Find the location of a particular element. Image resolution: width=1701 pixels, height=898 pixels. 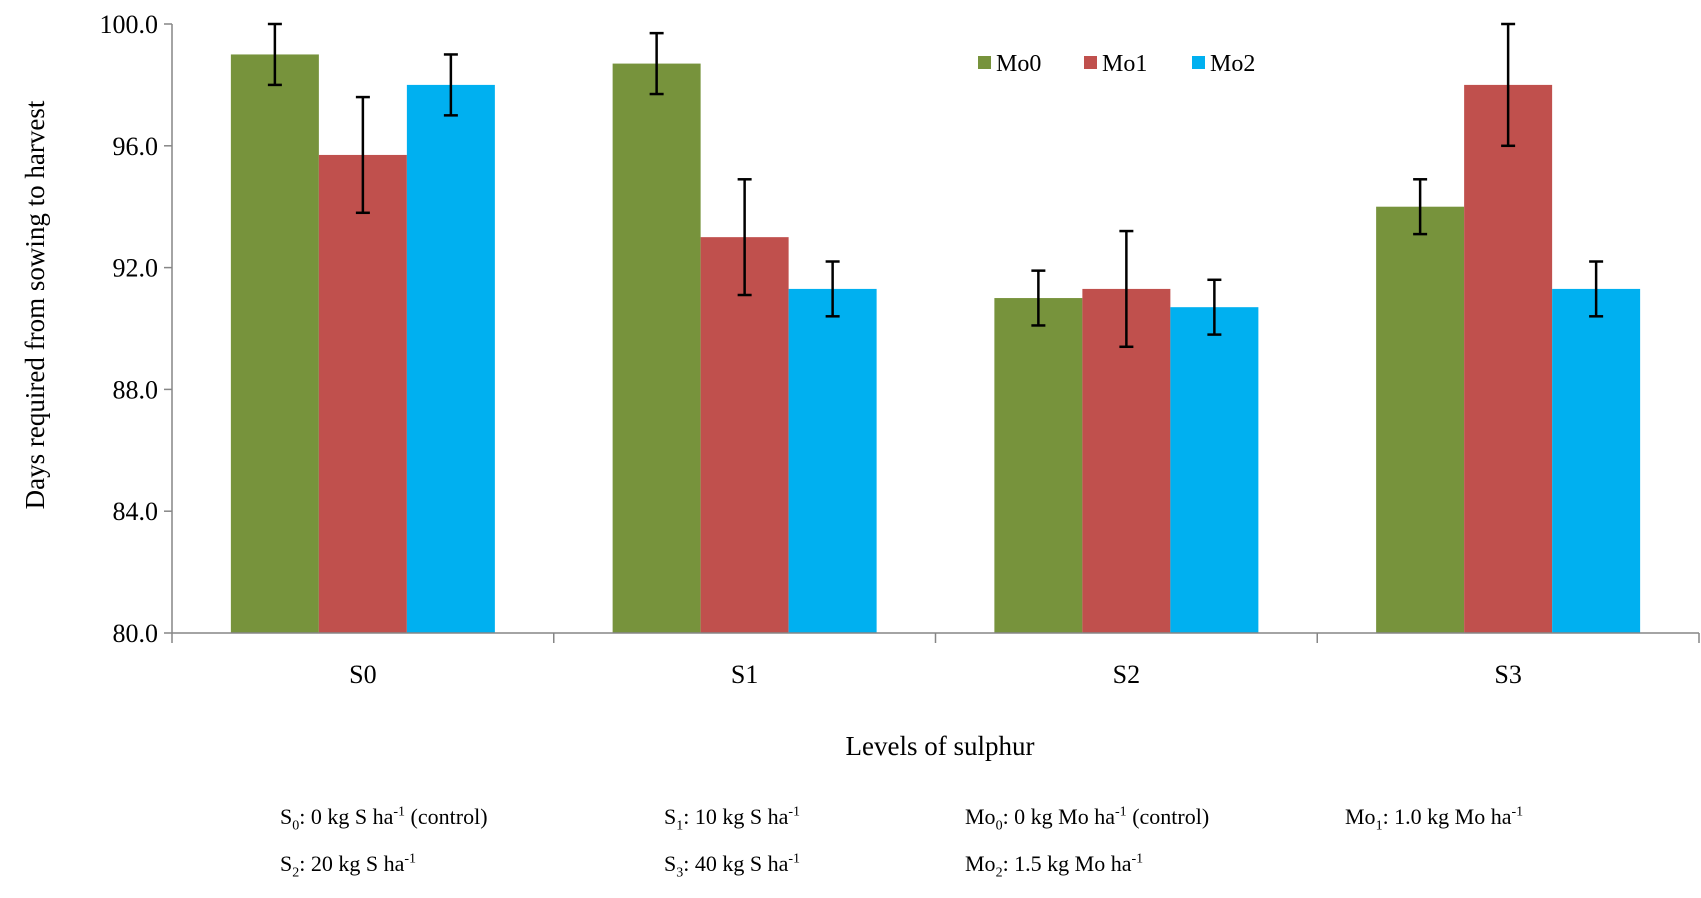

footnote-s0: S0: 0 kg S ha-1 (control) is located at coordinates (384, 819).